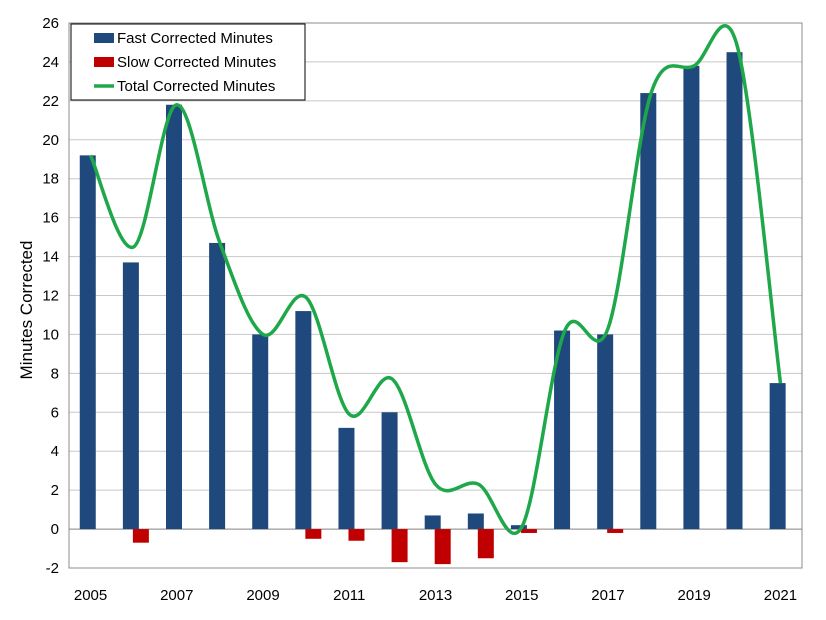  Describe the element at coordinates (196, 86) in the screenshot. I see `legend-label: Total Corrected Minutes` at that location.